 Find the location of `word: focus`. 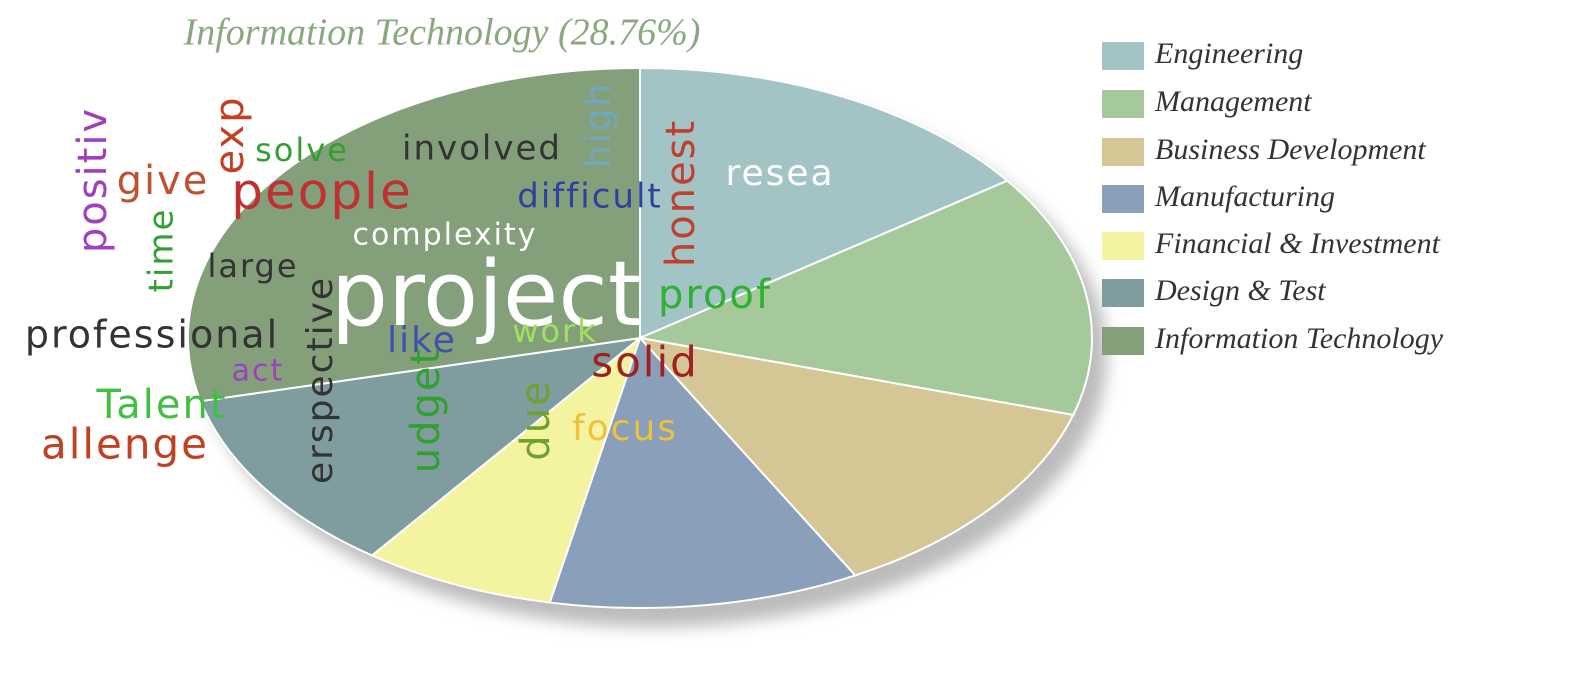

word: focus is located at coordinates (625, 428).